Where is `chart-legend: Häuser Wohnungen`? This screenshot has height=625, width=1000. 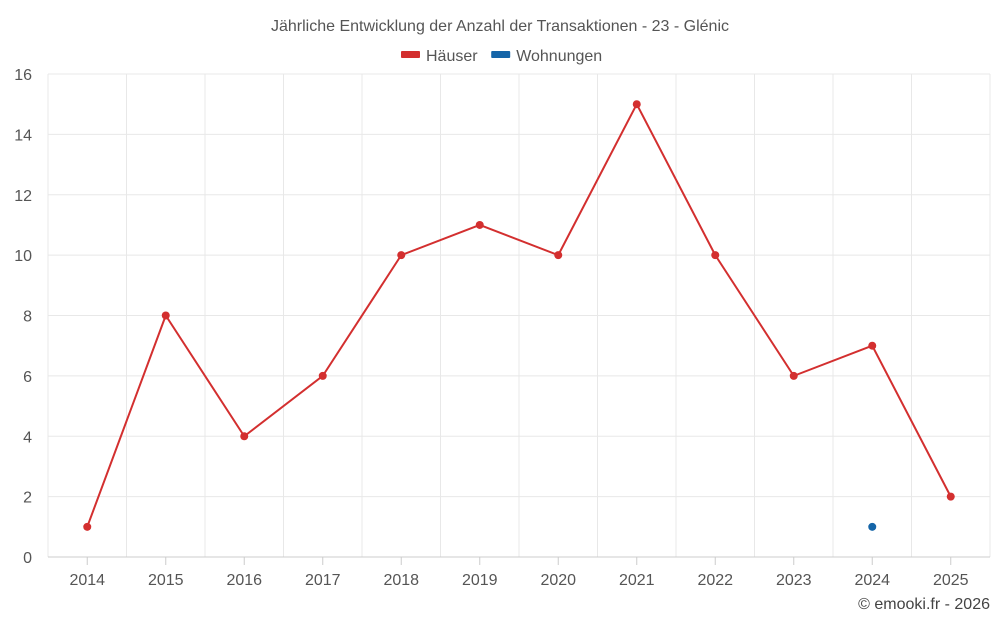
chart-legend: Häuser Wohnungen is located at coordinates (501, 56).